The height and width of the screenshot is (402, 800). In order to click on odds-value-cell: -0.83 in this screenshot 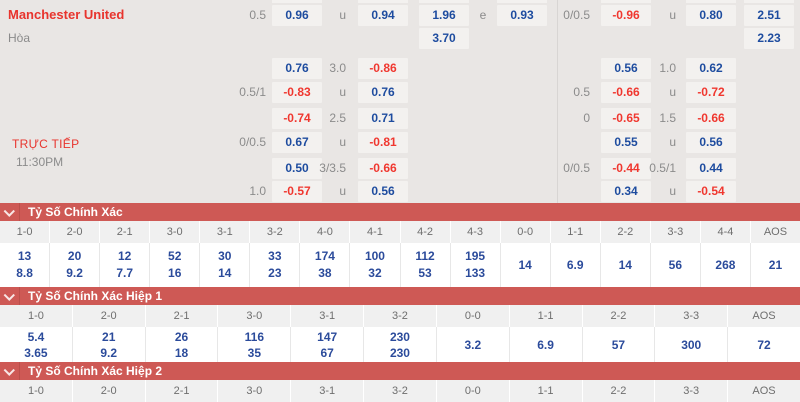, I will do `click(297, 92)`.